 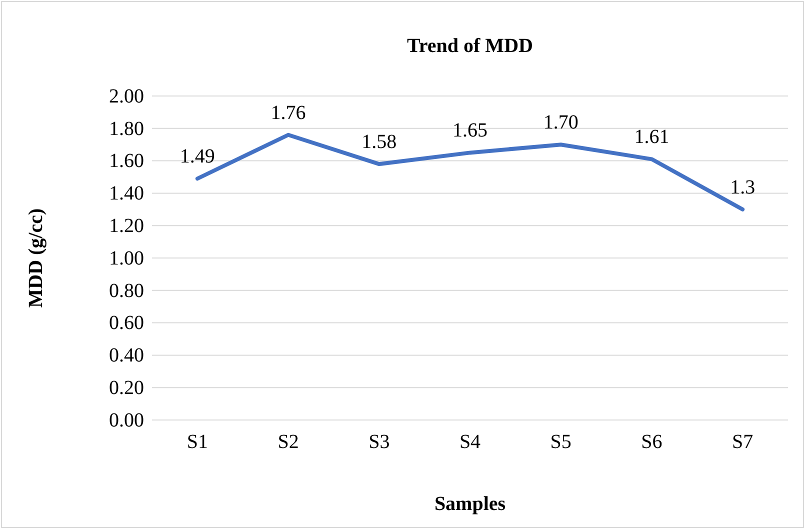 What do you see at coordinates (197, 442) in the screenshot?
I see `x-tick-label: S1` at bounding box center [197, 442].